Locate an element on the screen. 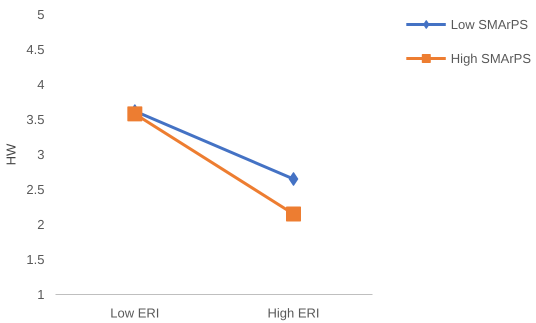 This screenshot has height=323, width=536. y-tick-label: 4.5 is located at coordinates (35, 49).